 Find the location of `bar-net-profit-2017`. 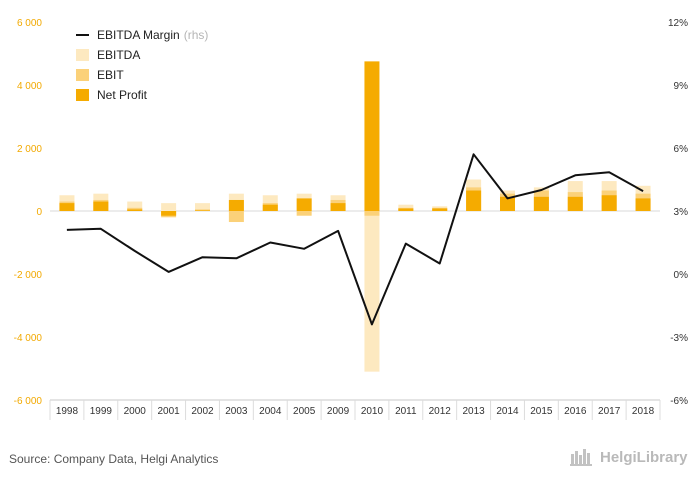

bar-net-profit-2017 is located at coordinates (609, 203).